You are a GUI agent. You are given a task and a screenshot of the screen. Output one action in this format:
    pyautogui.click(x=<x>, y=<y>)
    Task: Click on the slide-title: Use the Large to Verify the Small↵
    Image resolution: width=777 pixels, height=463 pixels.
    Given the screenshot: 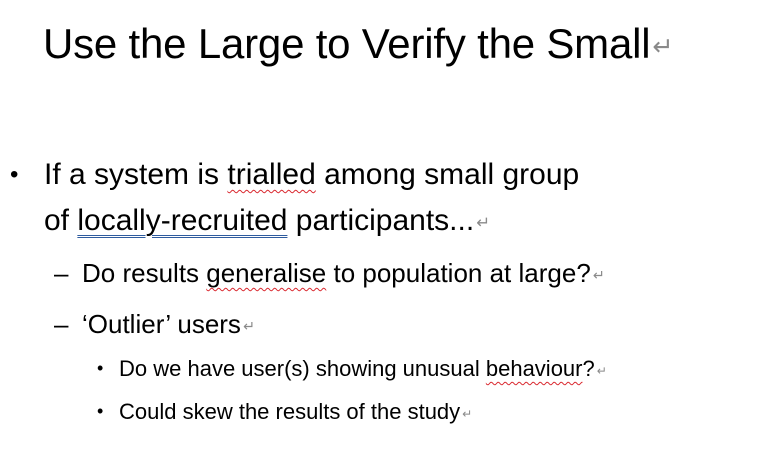 What is the action you would take?
    pyautogui.click(x=358, y=45)
    